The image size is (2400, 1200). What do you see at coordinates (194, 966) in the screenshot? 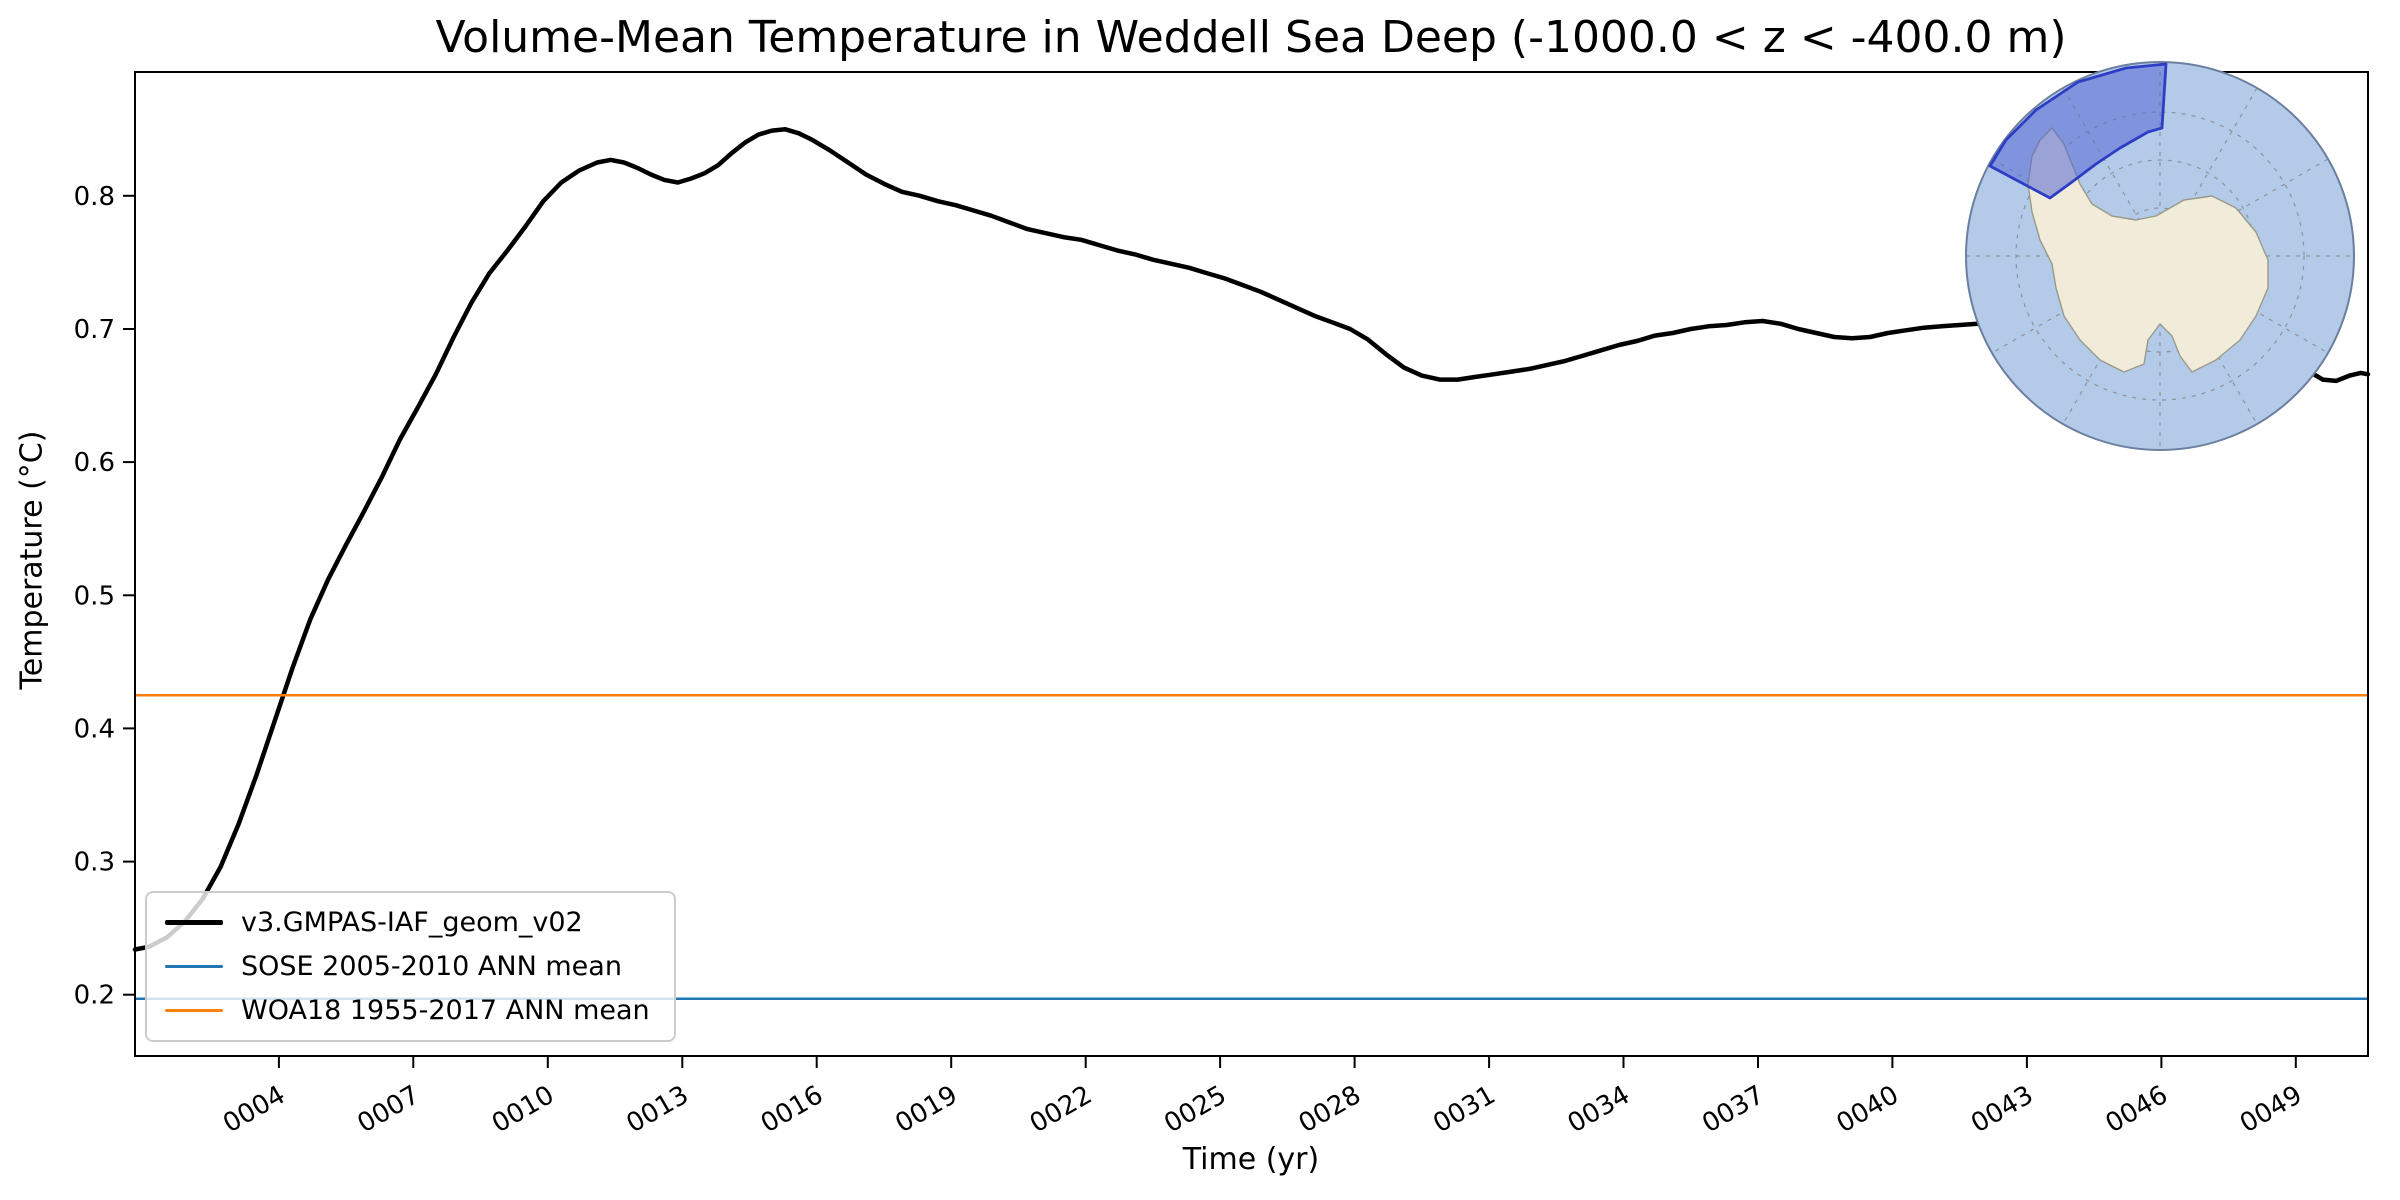
I see `legend-line-sample-sose` at bounding box center [194, 966].